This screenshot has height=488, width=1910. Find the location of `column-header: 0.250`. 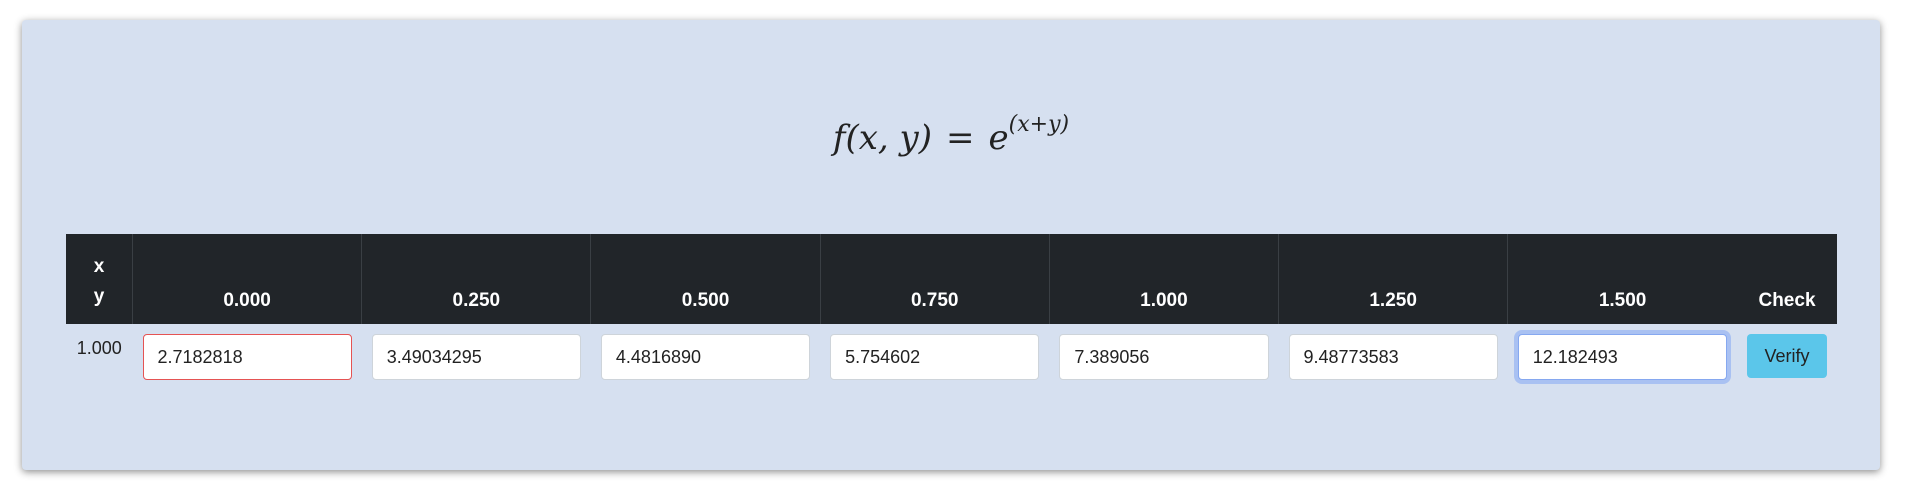

column-header: 0.250 is located at coordinates (476, 279).